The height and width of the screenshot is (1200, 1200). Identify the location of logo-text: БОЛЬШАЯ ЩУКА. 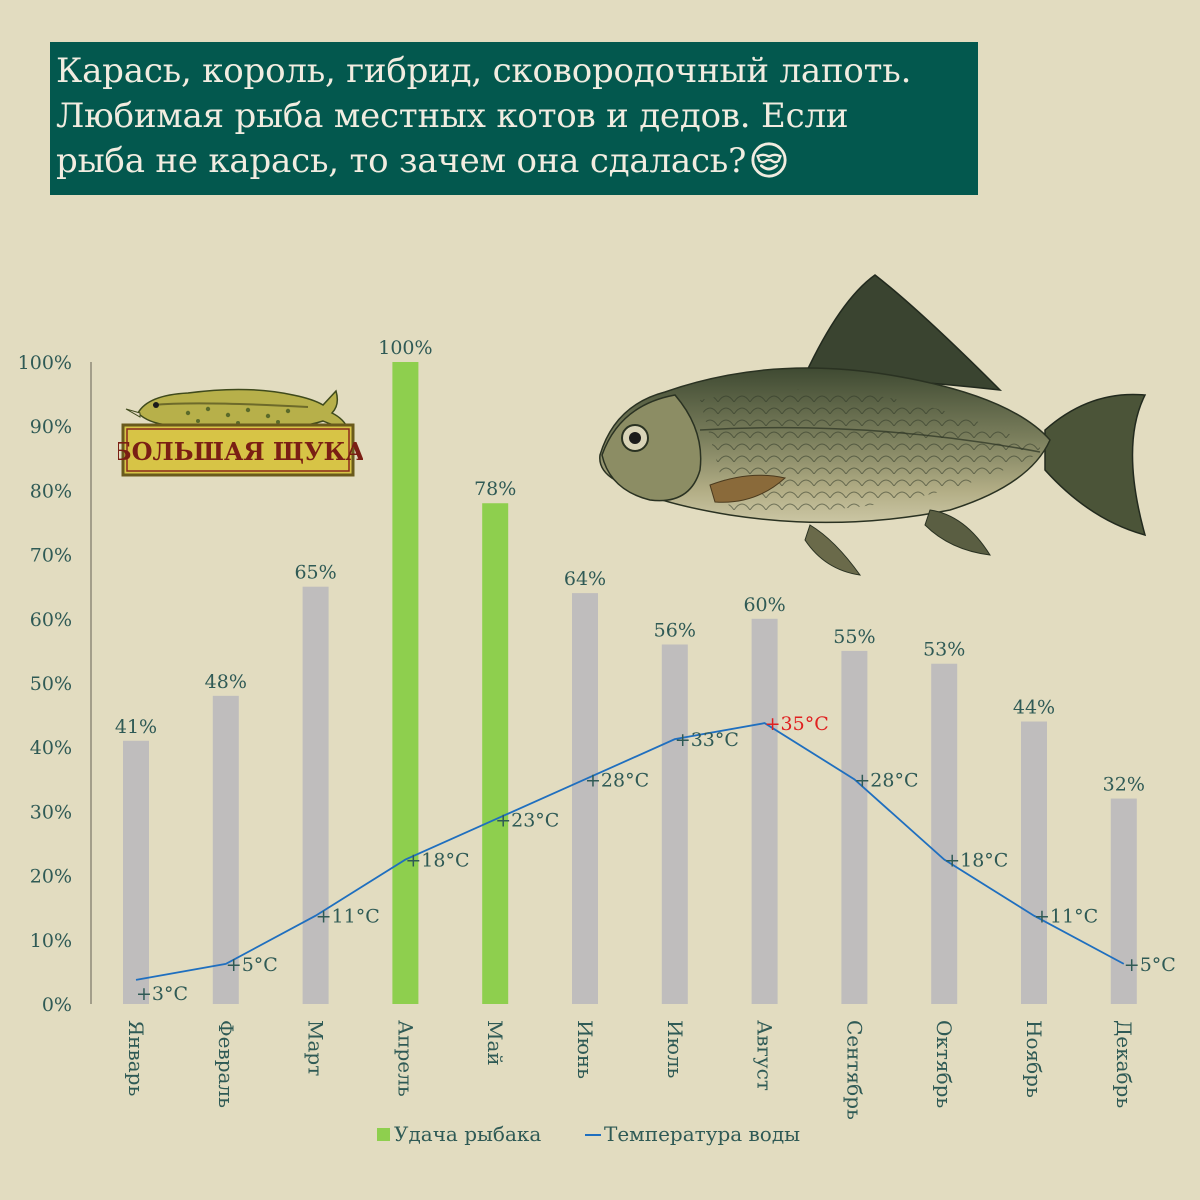
(240, 451).